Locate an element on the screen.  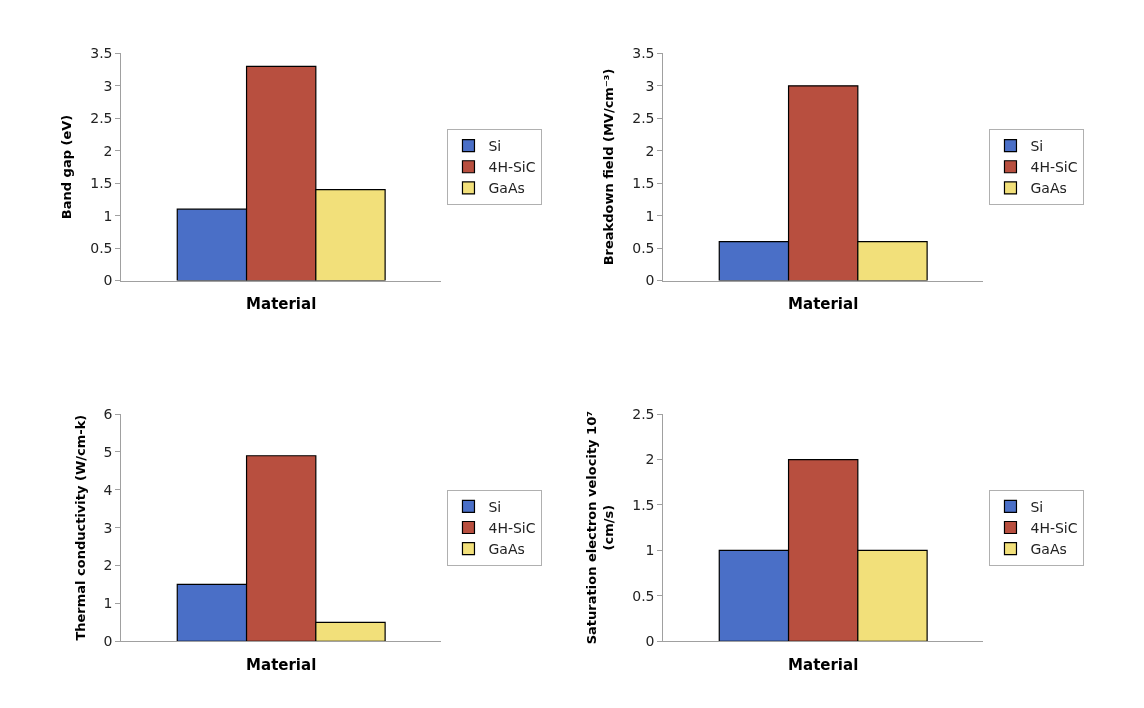
y-tick-label: 5 is located at coordinates (108, 451).